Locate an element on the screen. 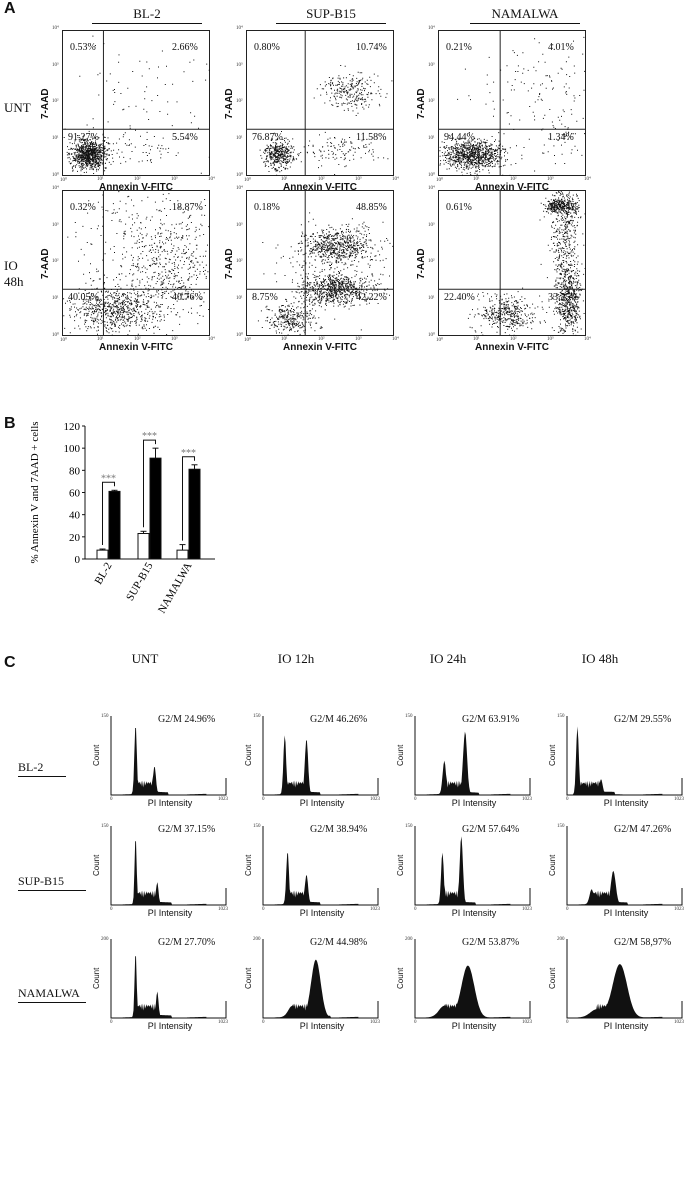 This screenshot has width=695, height=1204. g2m-percent: G2/M 53.87% is located at coordinates (491, 942).